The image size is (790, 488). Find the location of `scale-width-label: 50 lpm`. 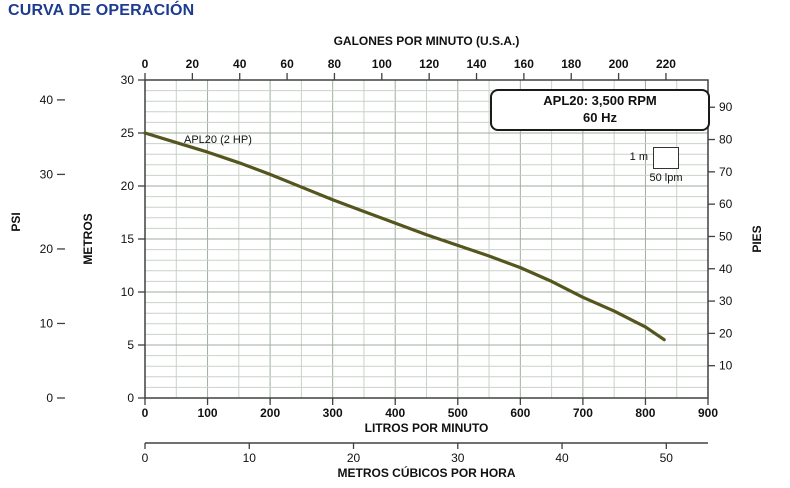

scale-width-label: 50 lpm is located at coordinates (666, 178).